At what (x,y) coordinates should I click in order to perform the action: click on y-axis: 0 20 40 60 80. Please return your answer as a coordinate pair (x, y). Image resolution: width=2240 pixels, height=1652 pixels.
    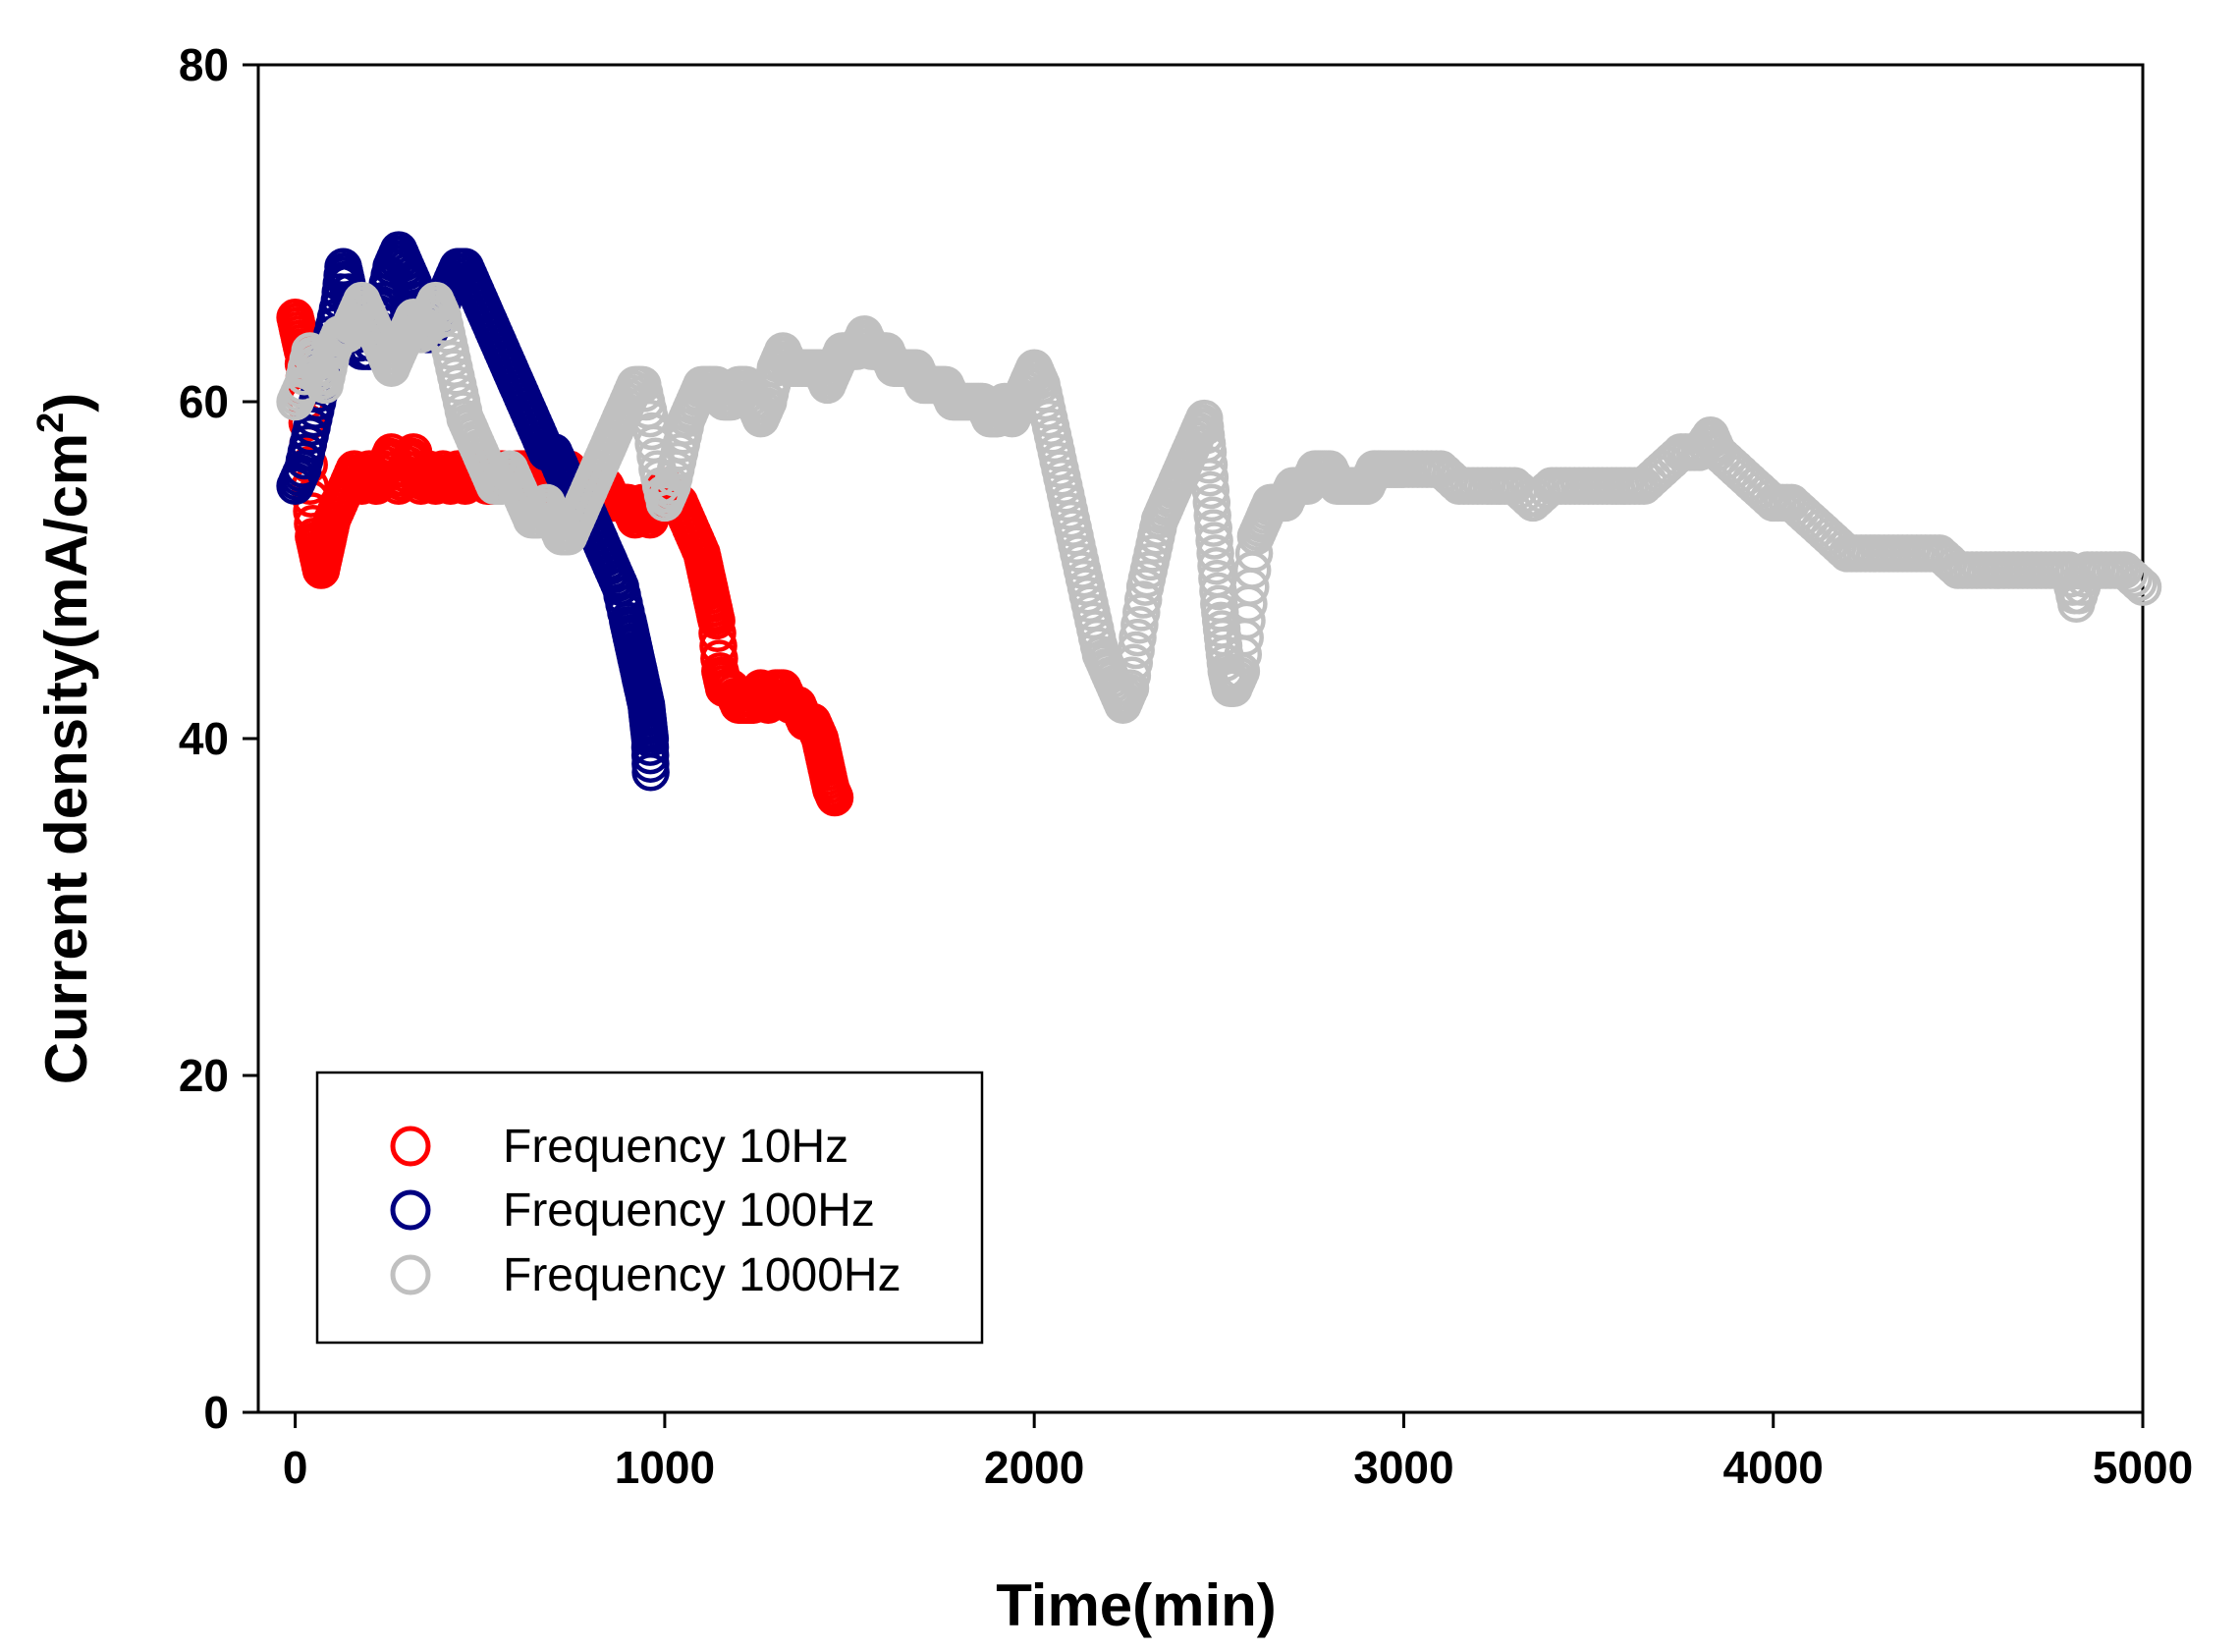
    Looking at the image, I should click on (218, 738).